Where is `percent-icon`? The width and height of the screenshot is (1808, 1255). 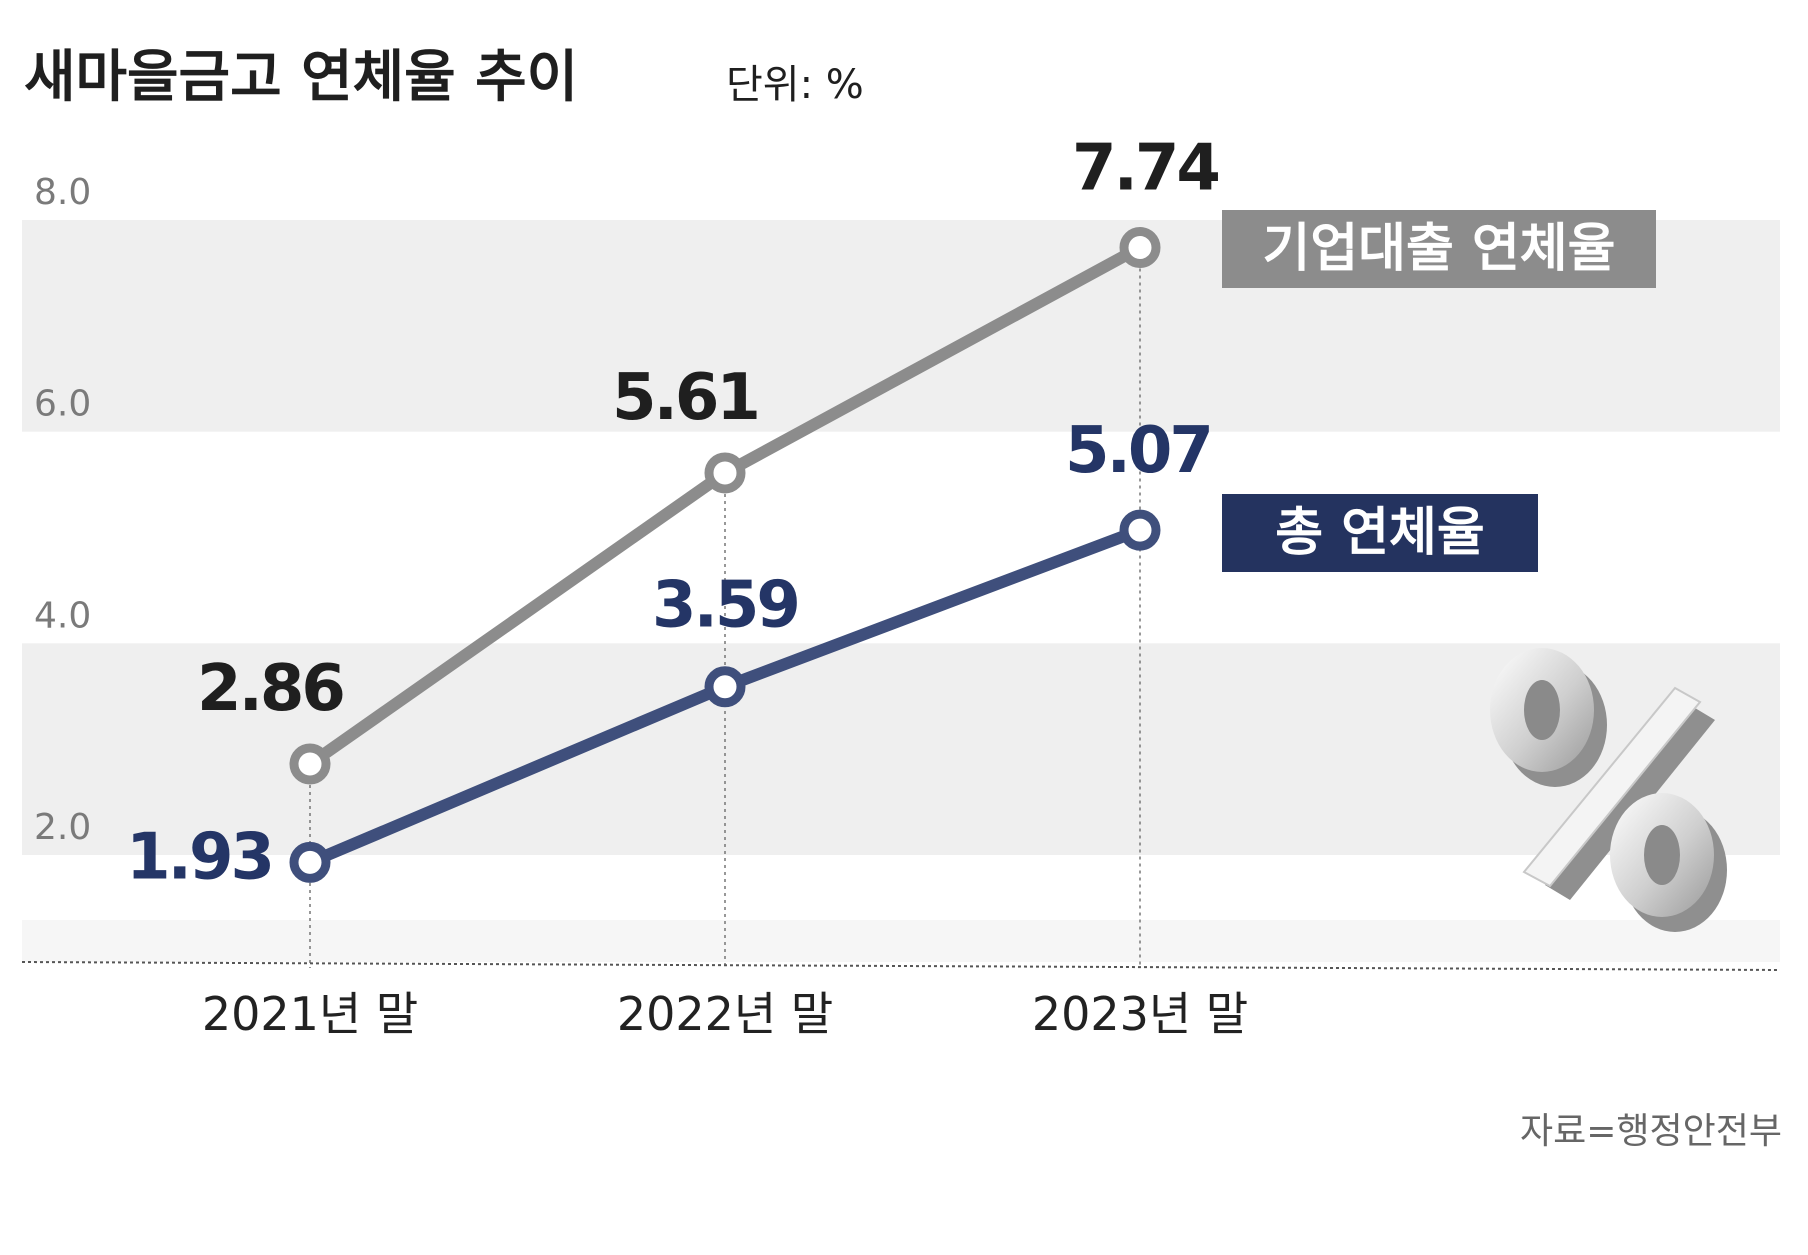 percent-icon is located at coordinates (1608, 790).